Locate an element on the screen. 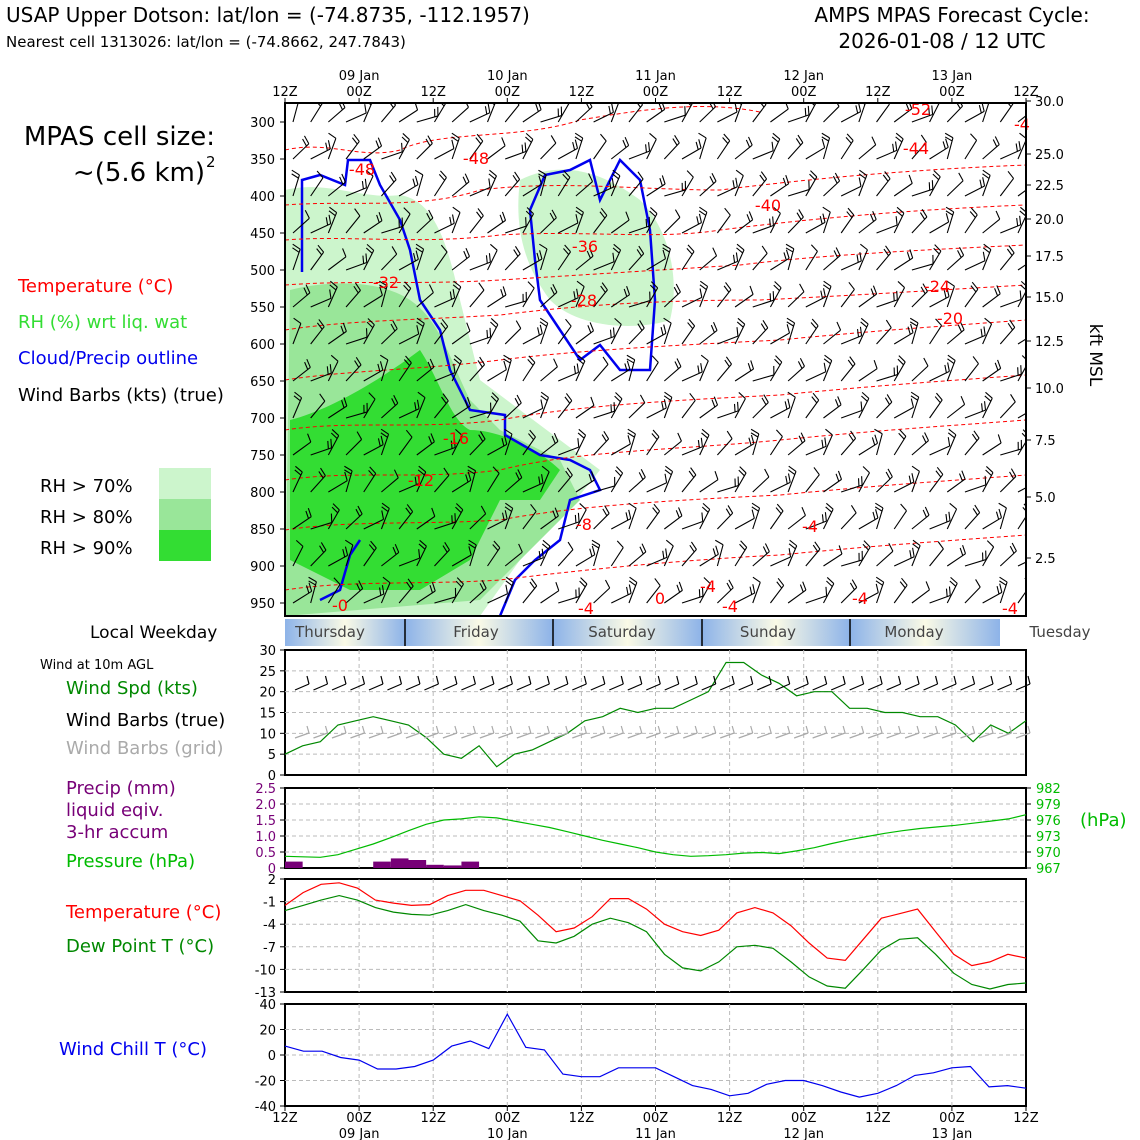  pressure-tick-label: 550 is located at coordinates (262, 308).